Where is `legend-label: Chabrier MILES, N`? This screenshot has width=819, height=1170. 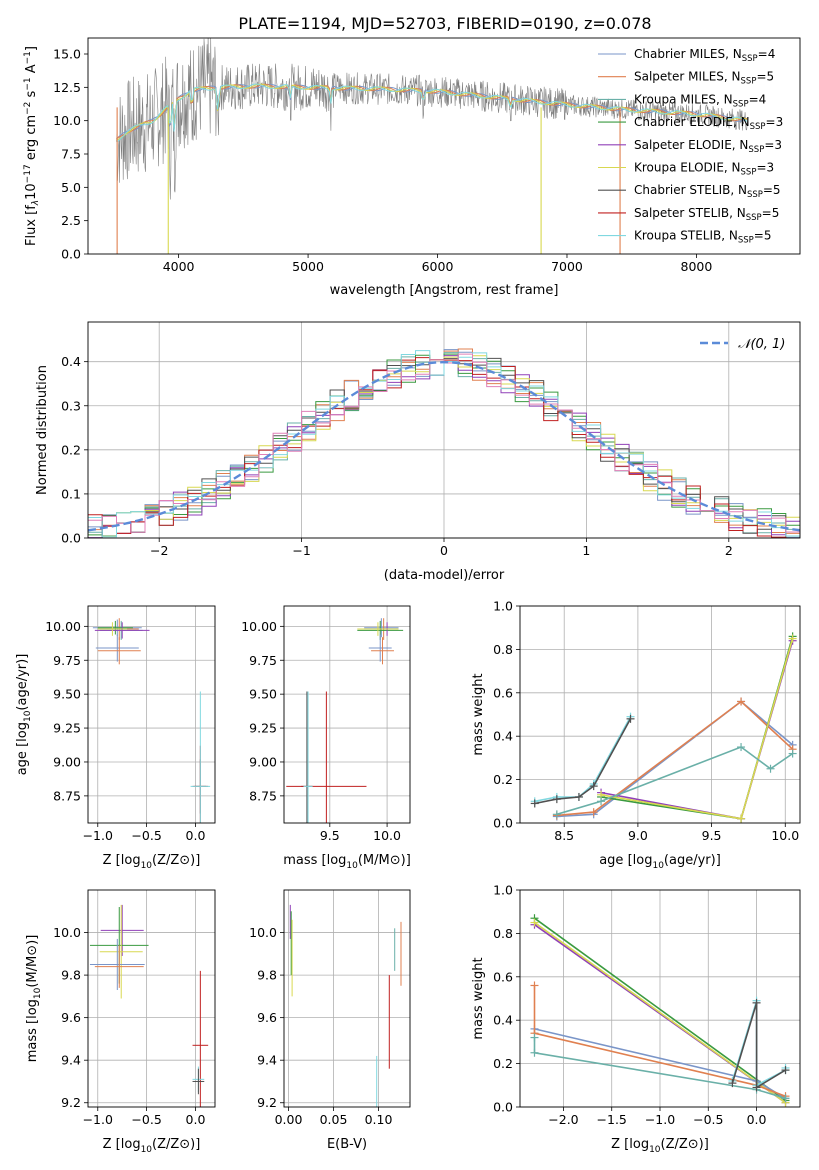 legend-label: Chabrier MILES, N is located at coordinates (688, 54).